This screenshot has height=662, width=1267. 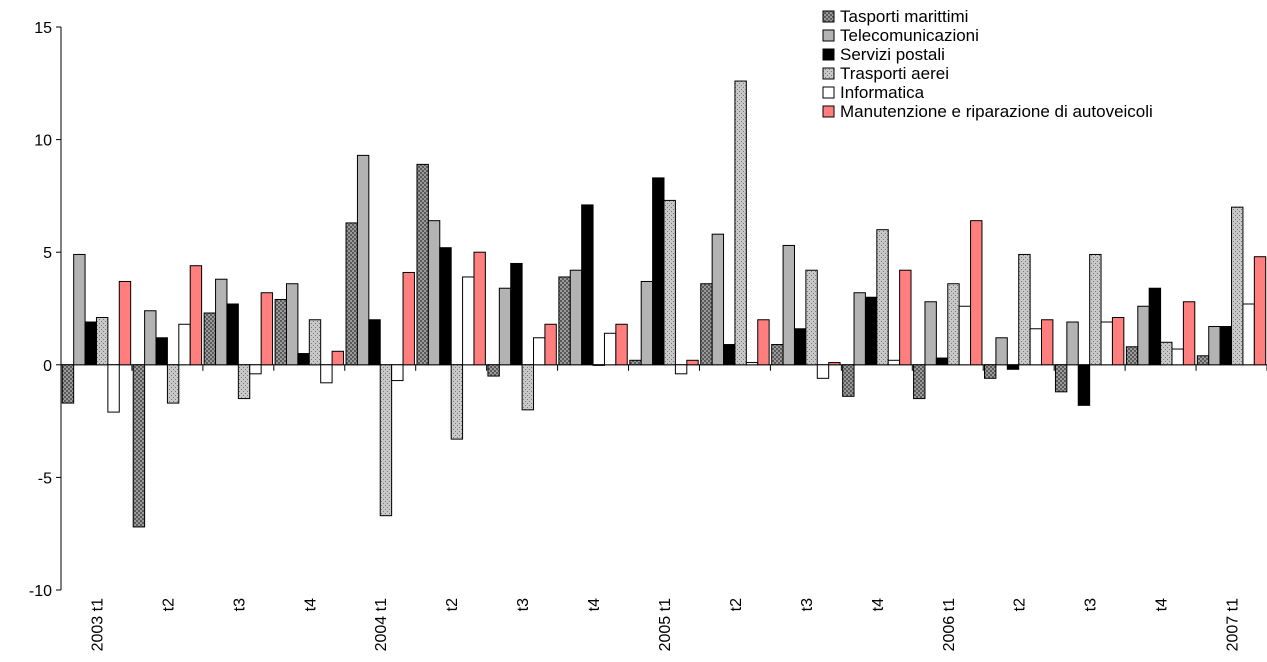 I want to click on legend-label: Tasporti marittimi, so click(x=904, y=16).